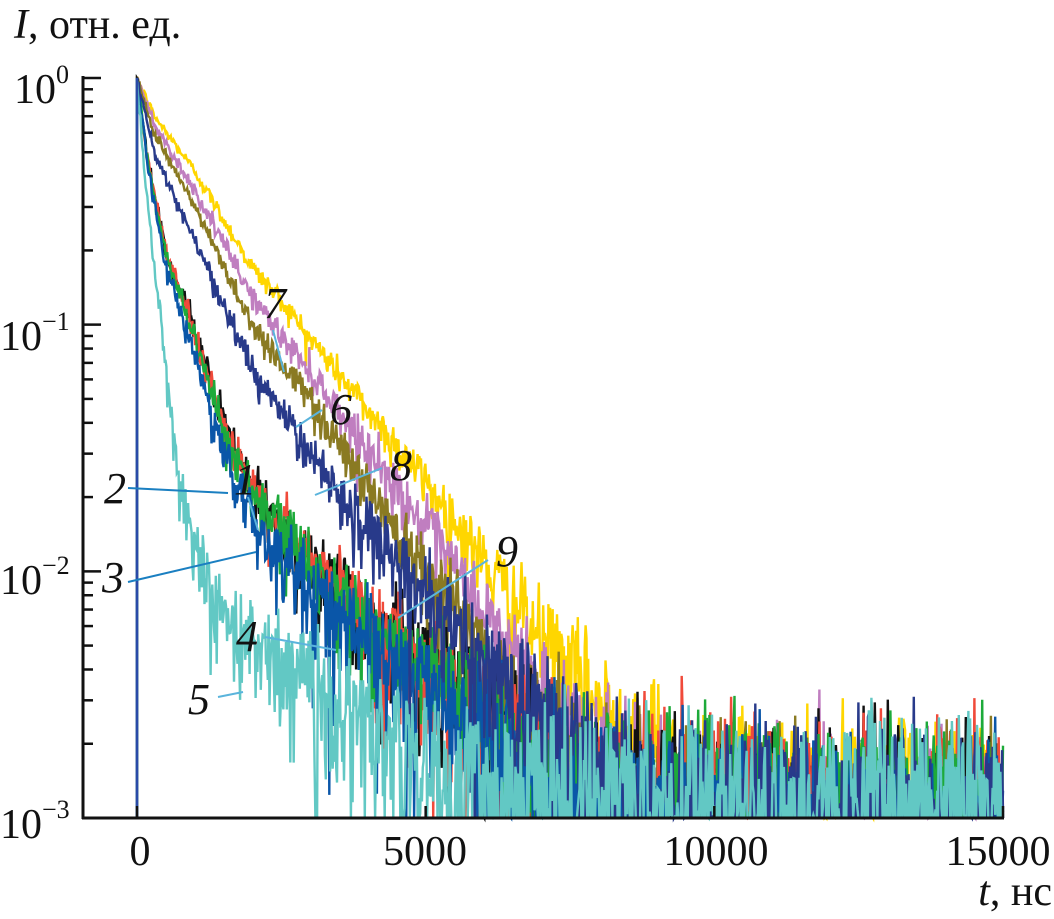  I want to click on curve-label-9: 9, so click(507, 551).